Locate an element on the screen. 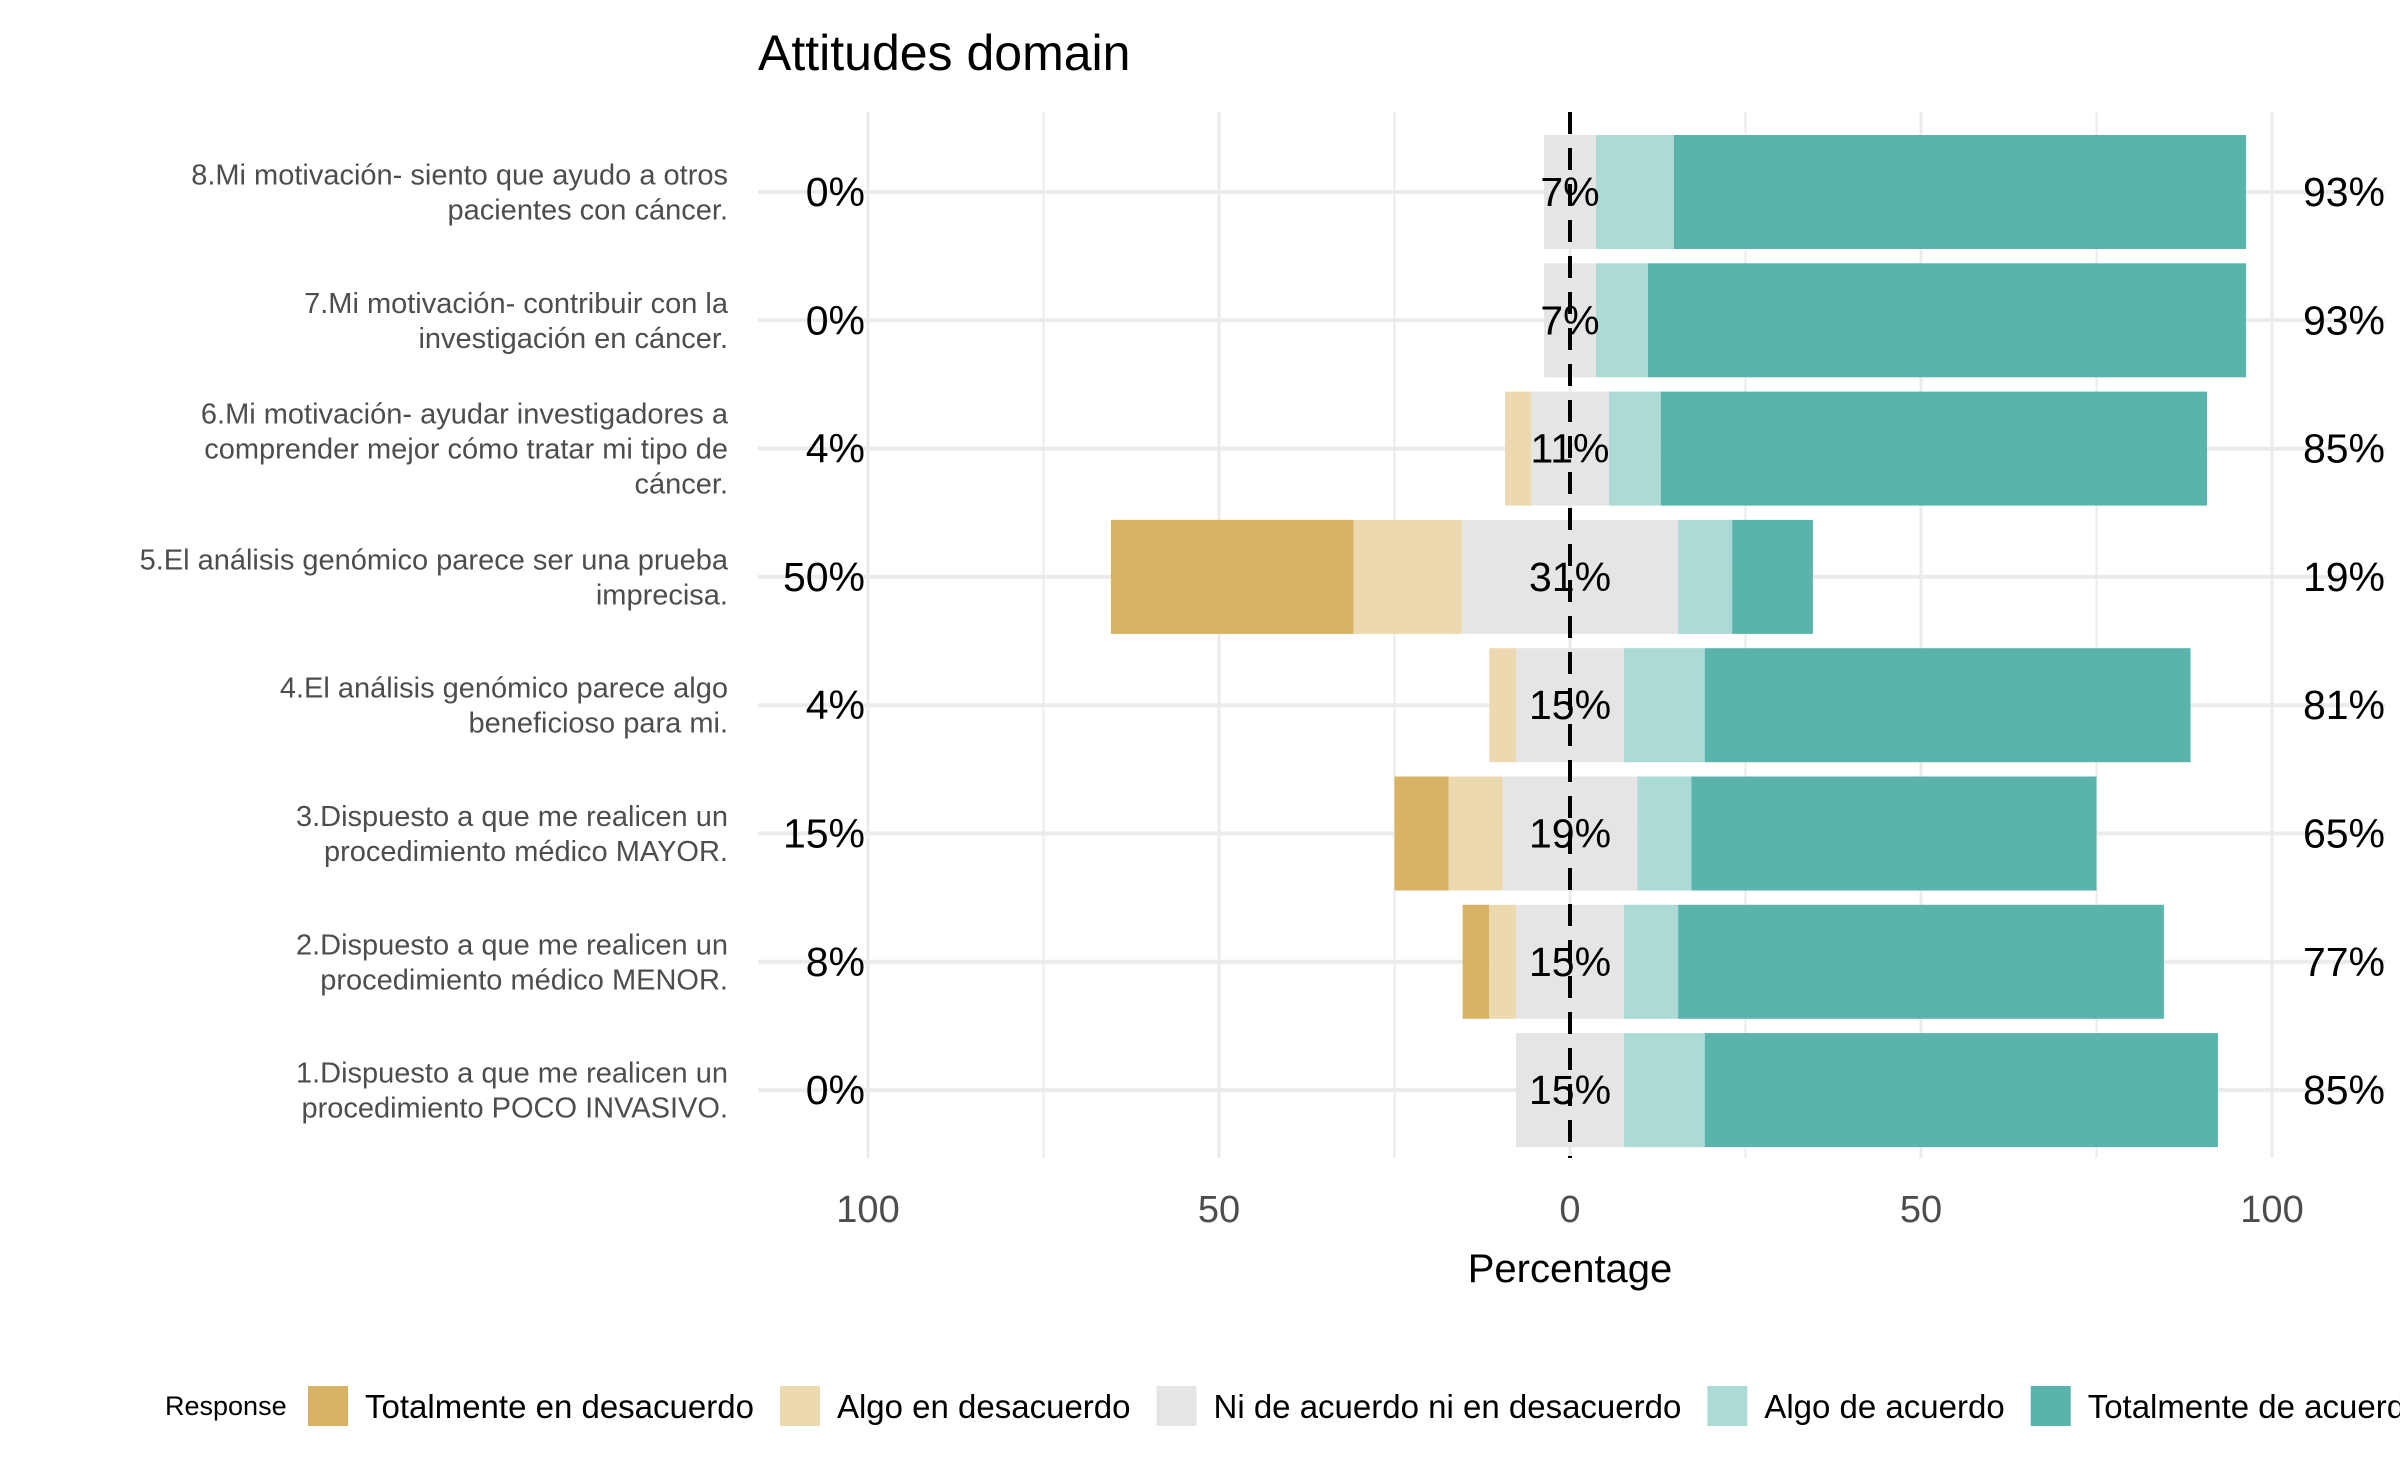 The image size is (2400, 1483). category-label-line: 1.Dispuesto a que me realicen un is located at coordinates (512, 1074).